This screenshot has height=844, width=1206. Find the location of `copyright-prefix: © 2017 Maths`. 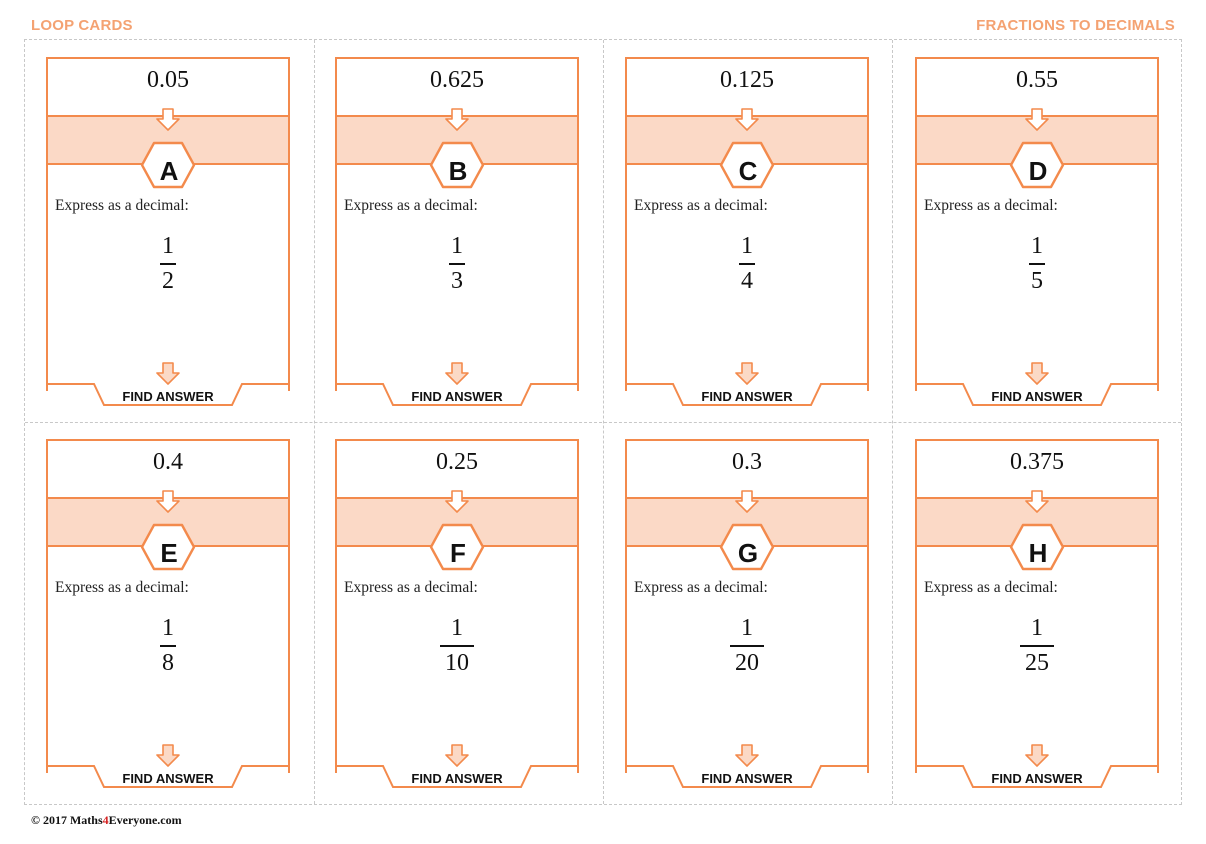

copyright-prefix: © 2017 Maths is located at coordinates (67, 820).